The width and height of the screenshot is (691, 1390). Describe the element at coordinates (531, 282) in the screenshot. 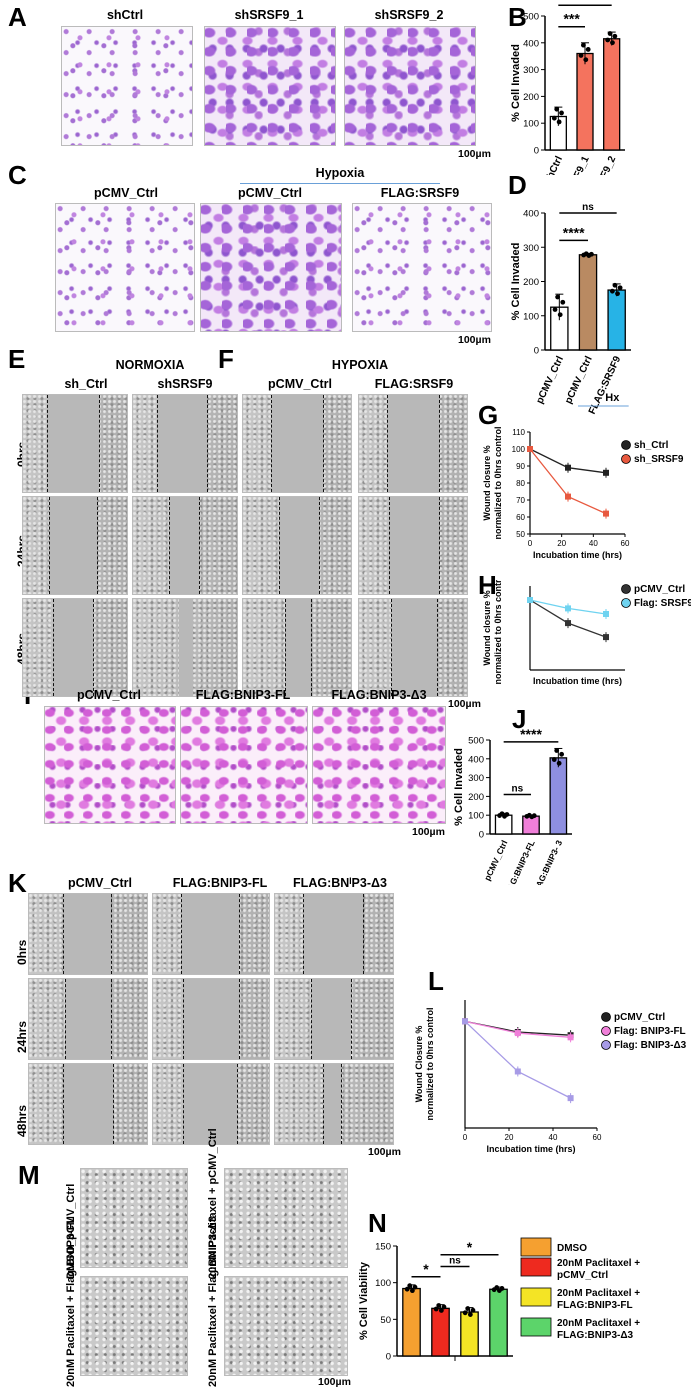

I see `y-tick-label-2: 200` at that location.